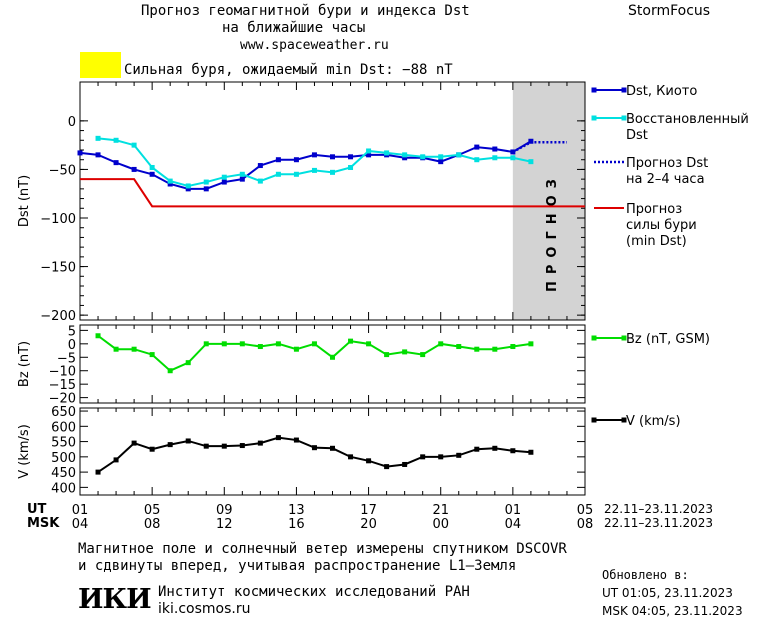 Image resolution: width=760 pixels, height=620 pixels. I want to click on msk-tick-label: 16, so click(296, 524).